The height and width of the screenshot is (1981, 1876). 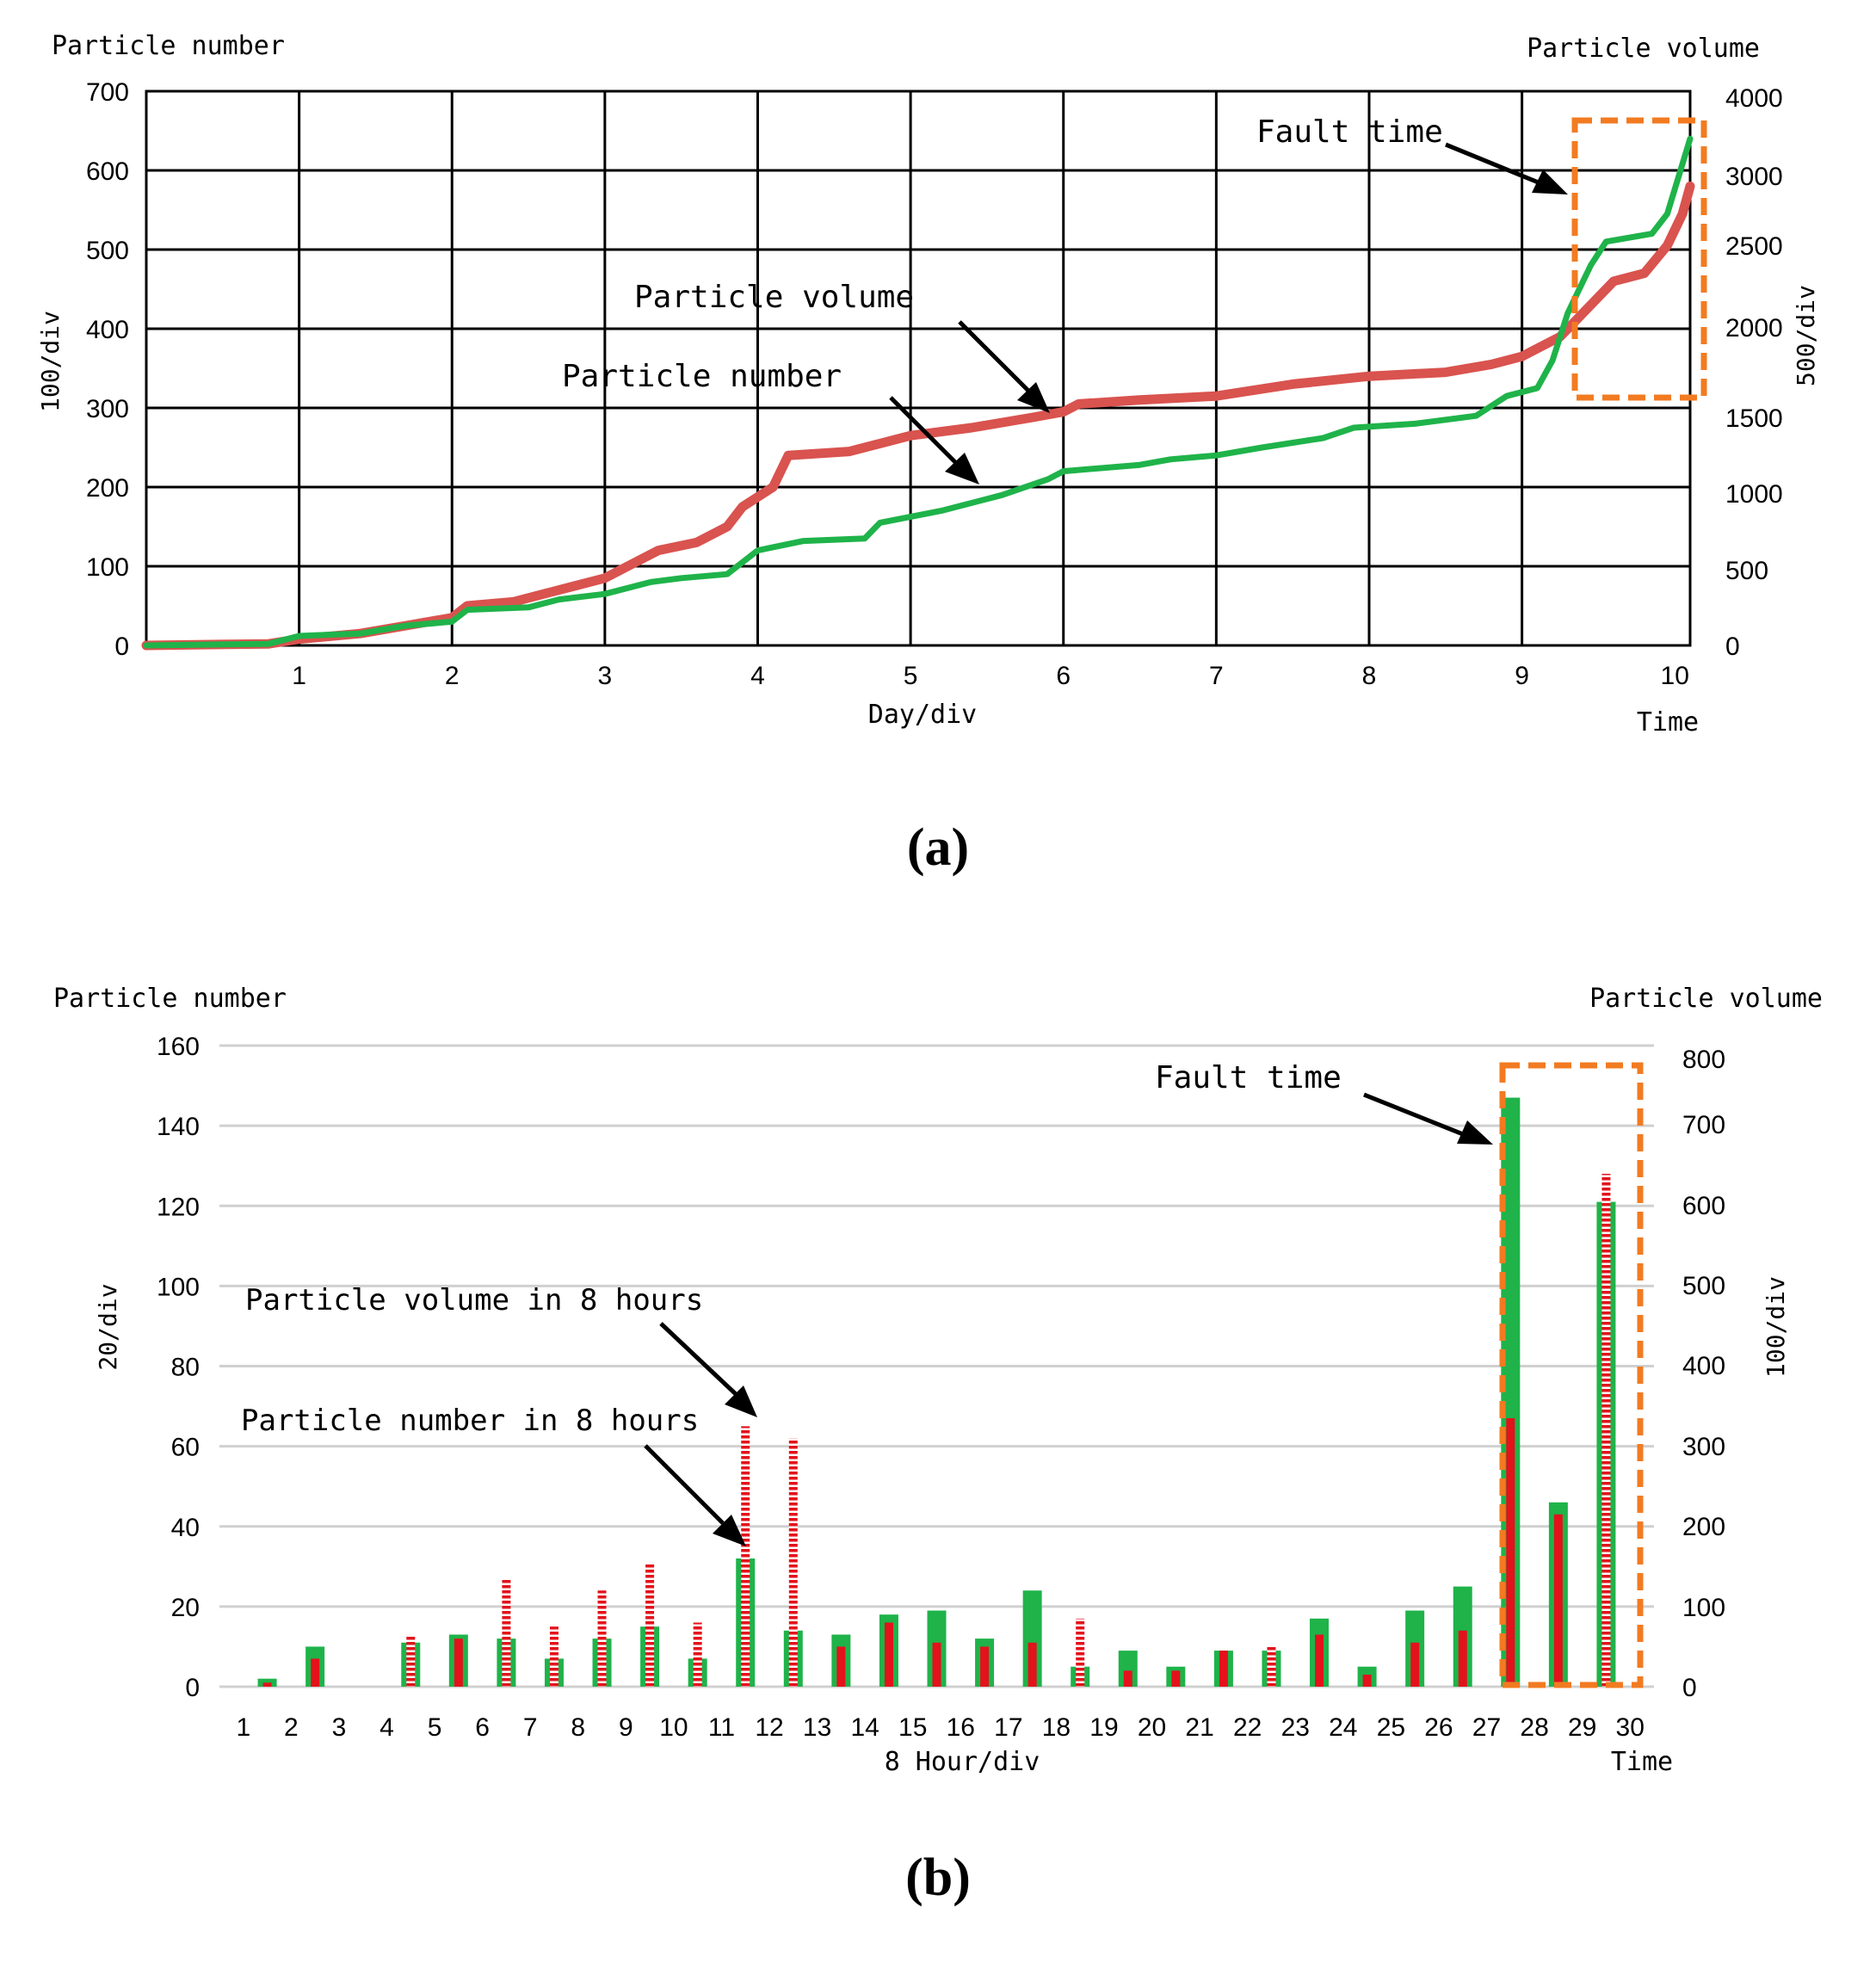 What do you see at coordinates (122, 647) in the screenshot?
I see `chart-a-left-tick-label: 0` at bounding box center [122, 647].